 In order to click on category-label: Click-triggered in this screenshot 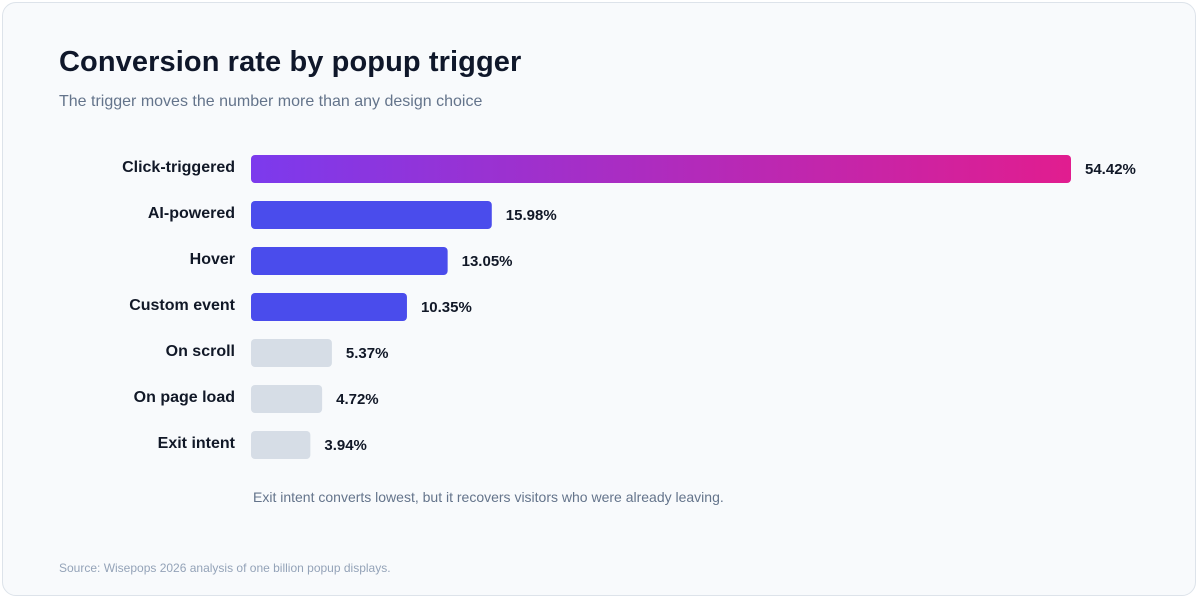, I will do `click(178, 167)`.